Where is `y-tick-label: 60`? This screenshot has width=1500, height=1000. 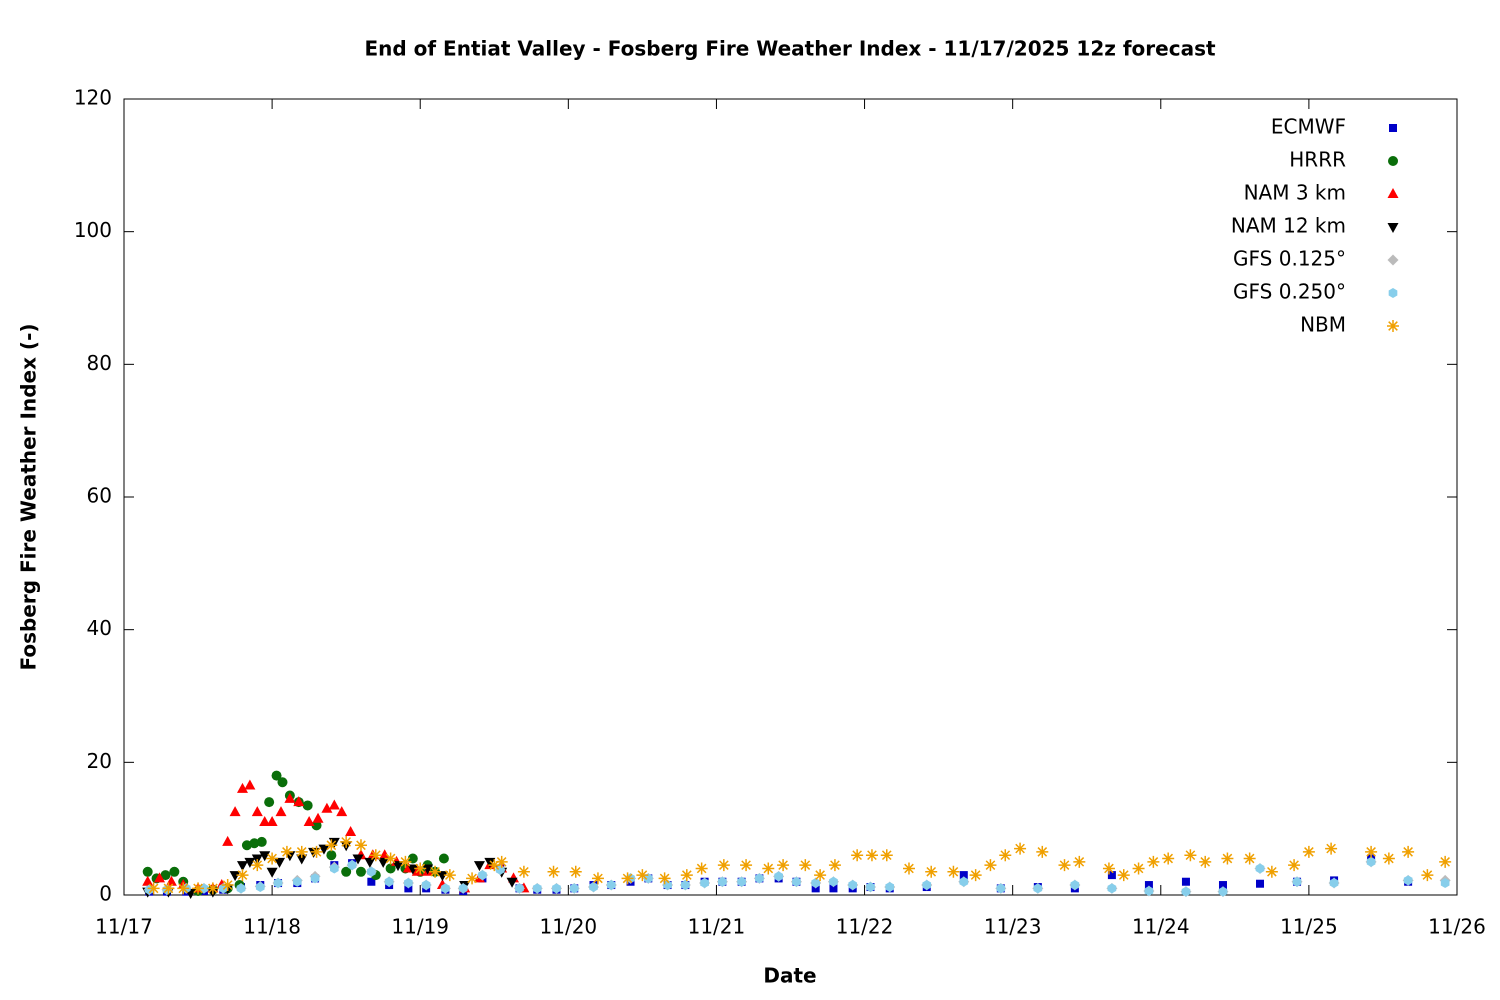
y-tick-label: 60 is located at coordinates (99, 496).